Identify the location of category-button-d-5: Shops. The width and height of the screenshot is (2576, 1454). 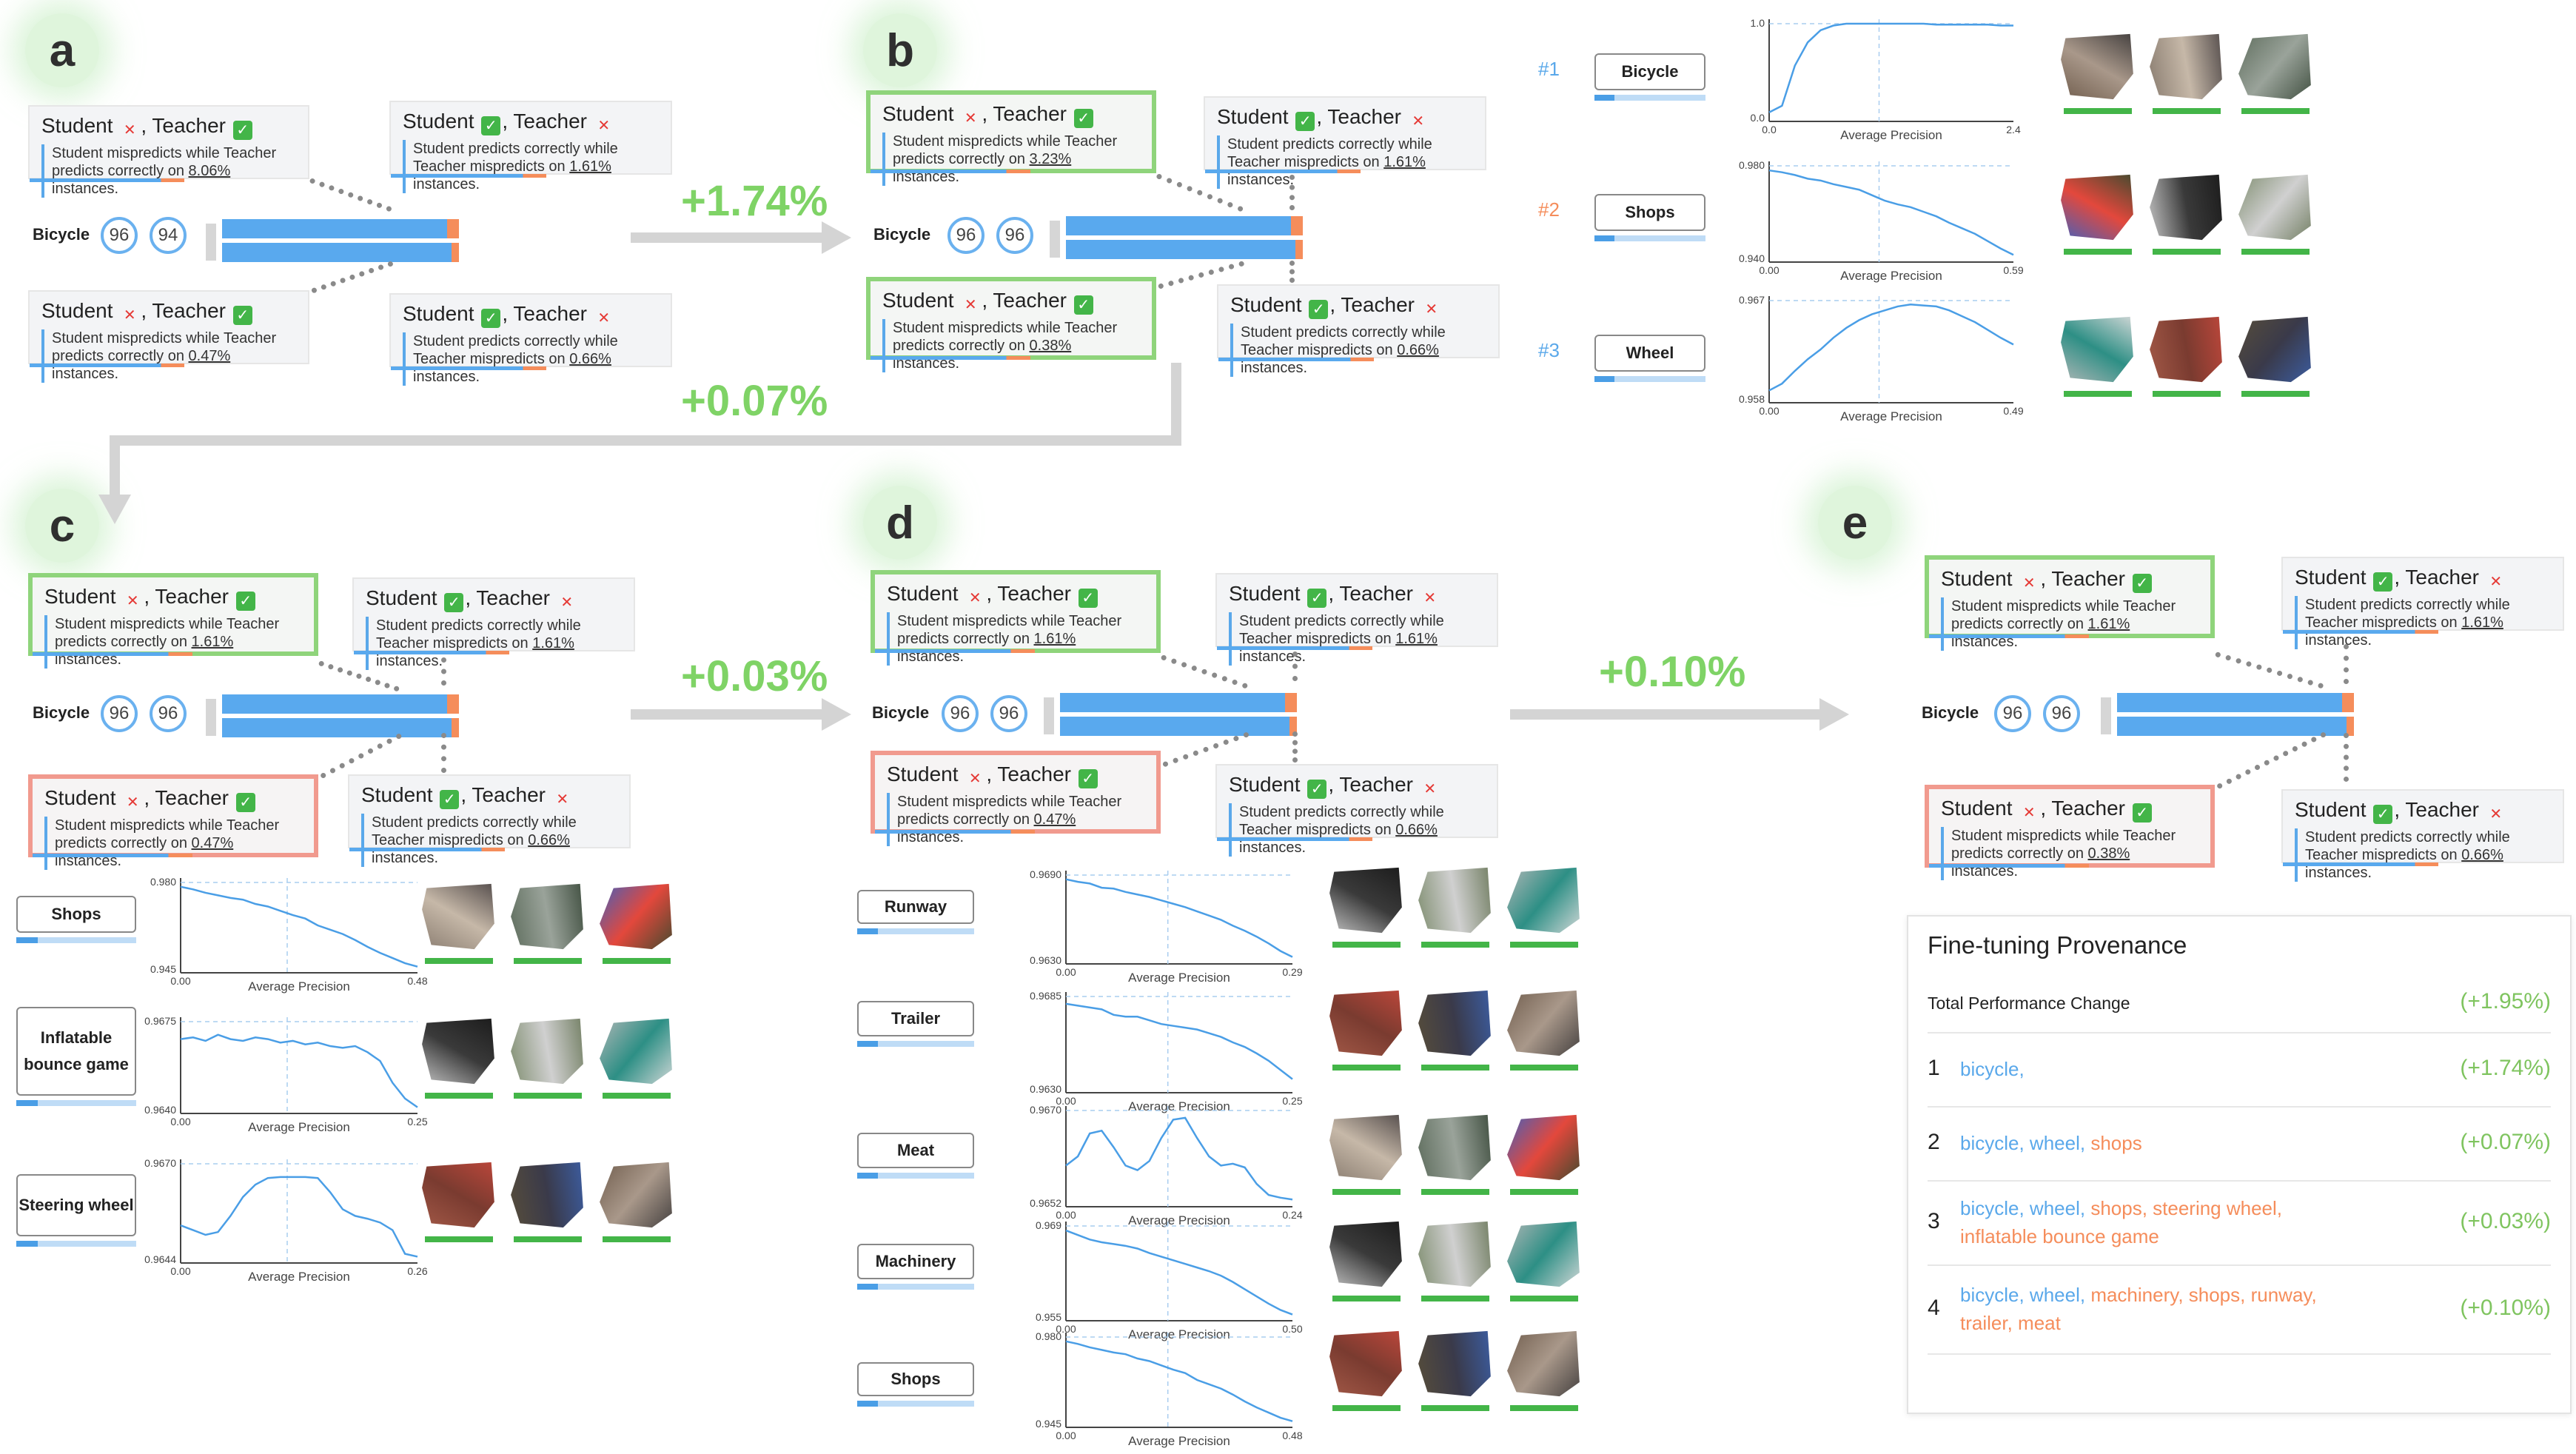
(915, 1379).